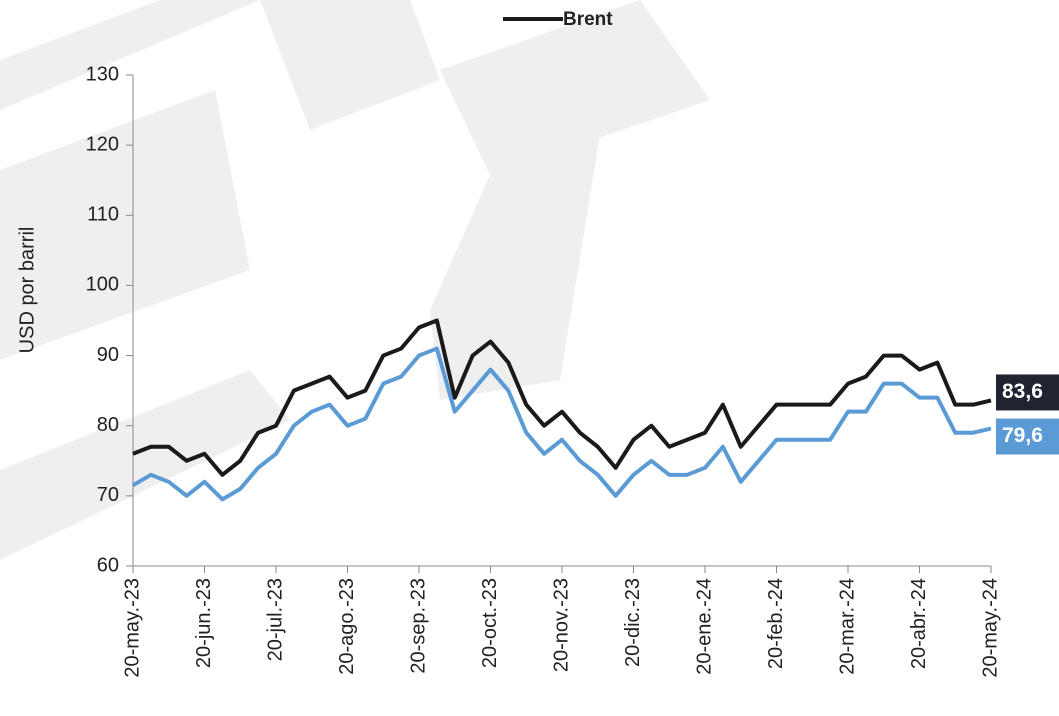 This screenshot has width=1059, height=716. Describe the element at coordinates (27, 290) in the screenshot. I see `y-axis-label: USD por barril` at that location.